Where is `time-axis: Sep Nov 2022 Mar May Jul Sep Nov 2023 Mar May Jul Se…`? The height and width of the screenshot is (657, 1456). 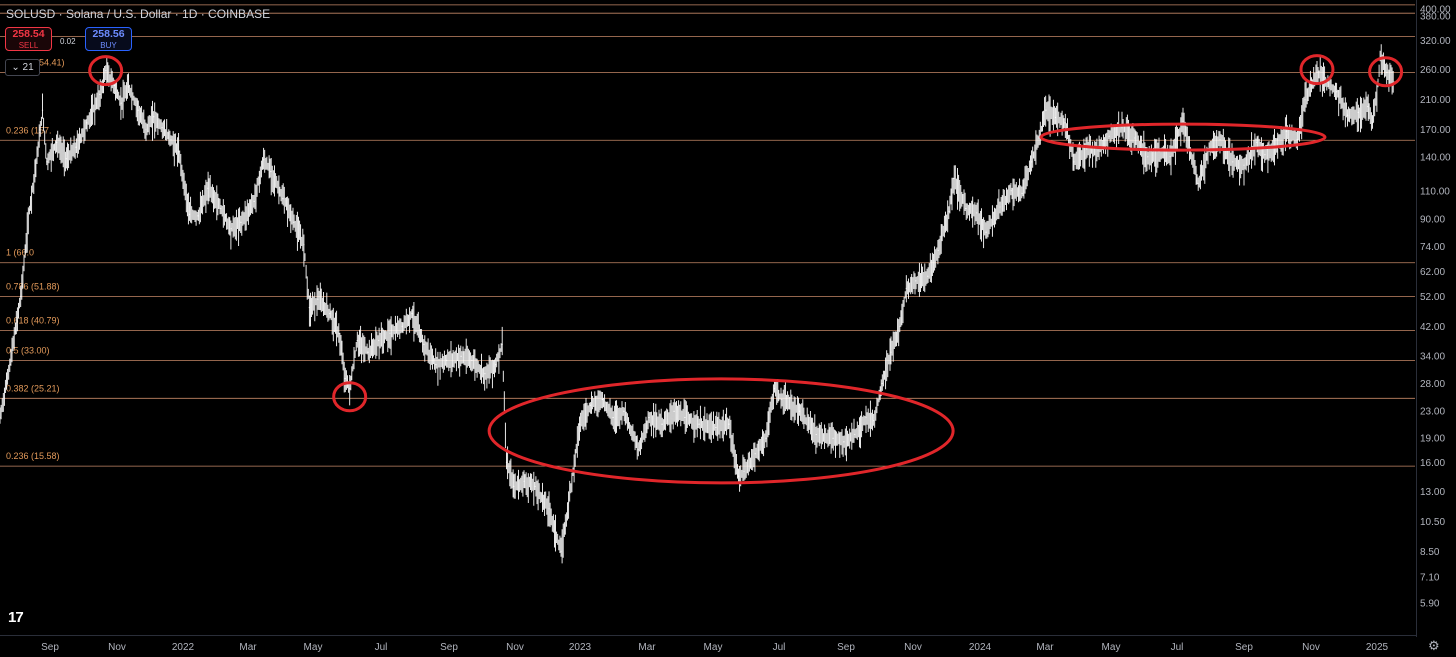
time-axis: Sep Nov 2022 Mar May Jul Sep Nov 2023 Mar May Jul Se… is located at coordinates (714, 647).